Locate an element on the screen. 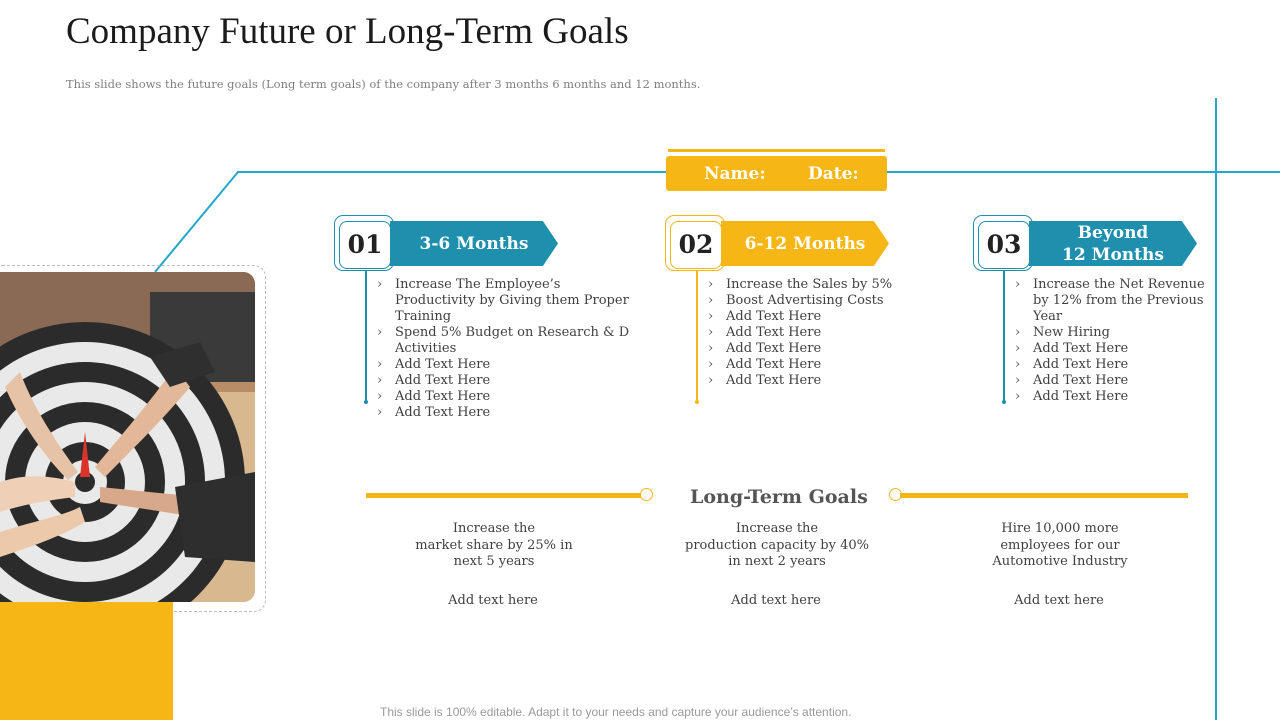 This screenshot has width=1280, height=720. phase-3-end-dot is located at coordinates (1003, 402).